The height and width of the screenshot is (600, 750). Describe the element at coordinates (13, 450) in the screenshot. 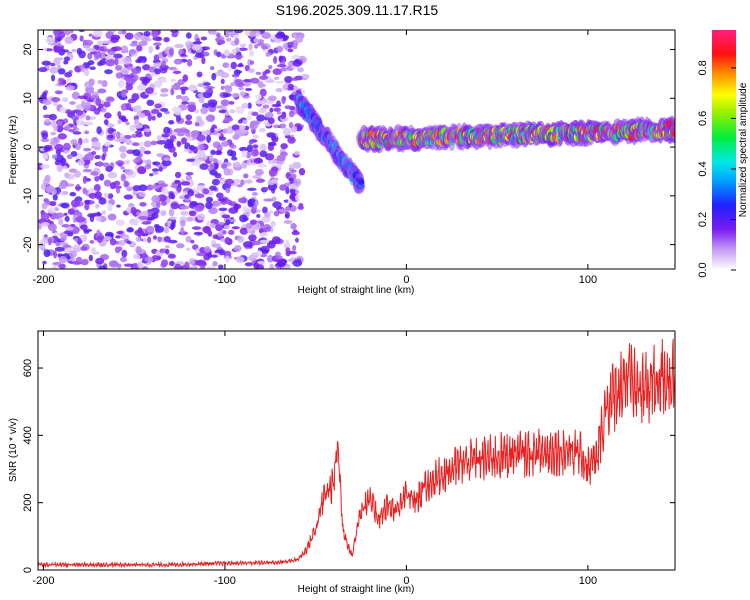

I see `snr-ylabel: SNR (10 * v/v)` at that location.